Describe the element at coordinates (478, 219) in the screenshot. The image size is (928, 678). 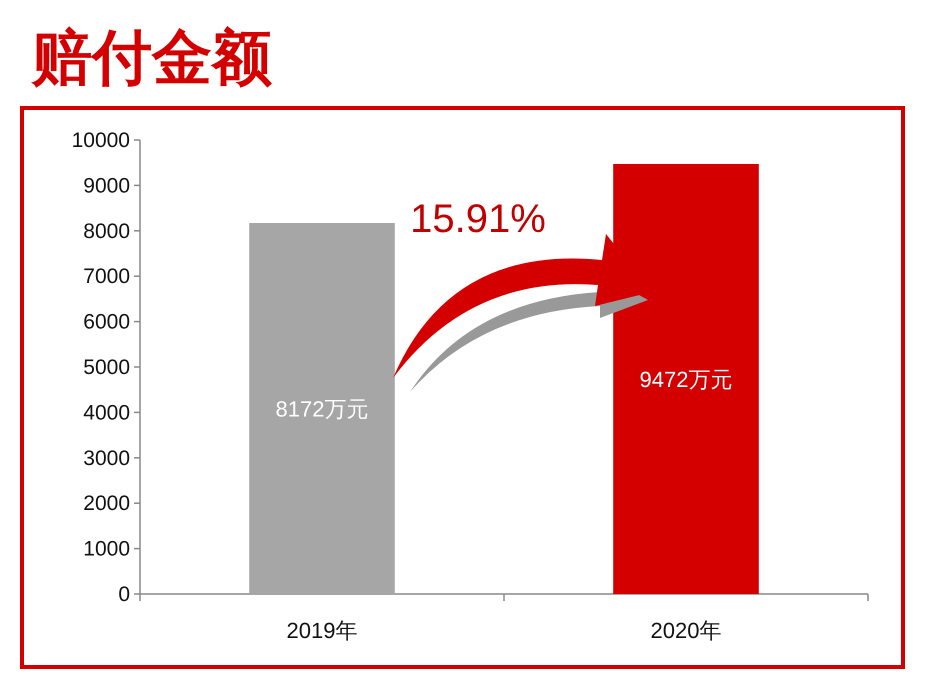
I see `annotation: 15.91%` at that location.